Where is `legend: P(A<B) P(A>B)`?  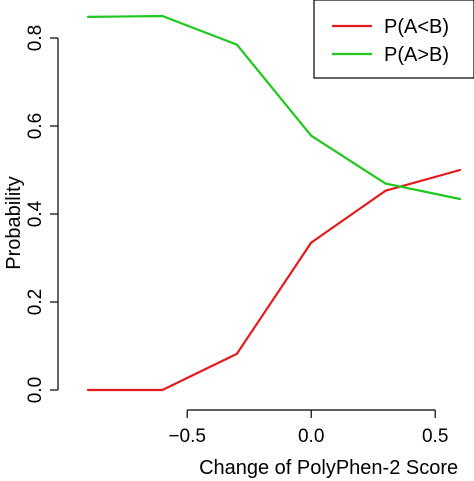
legend: P(A<B) P(A>B) is located at coordinates (393, 39).